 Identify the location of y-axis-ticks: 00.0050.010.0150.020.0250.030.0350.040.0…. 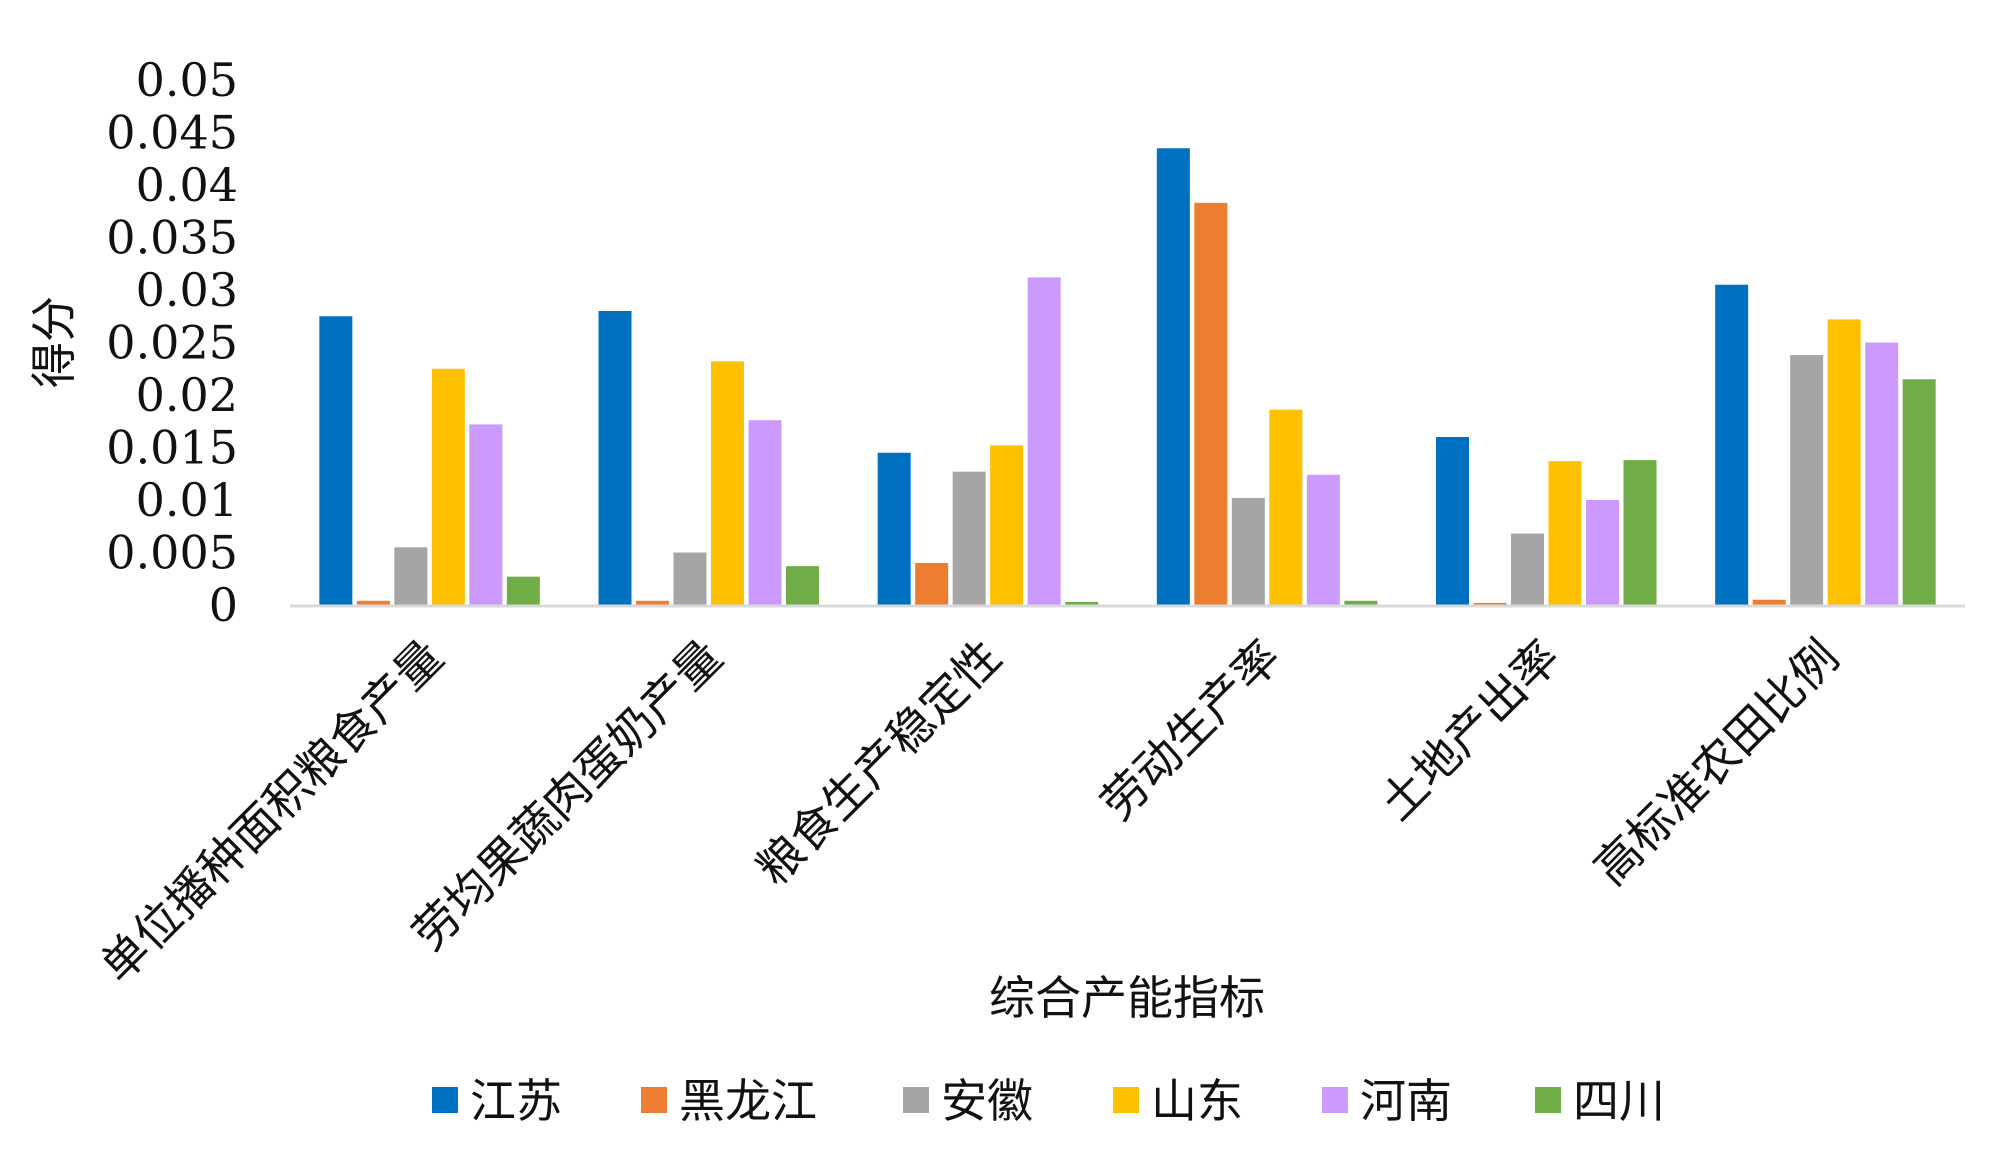
(172, 342).